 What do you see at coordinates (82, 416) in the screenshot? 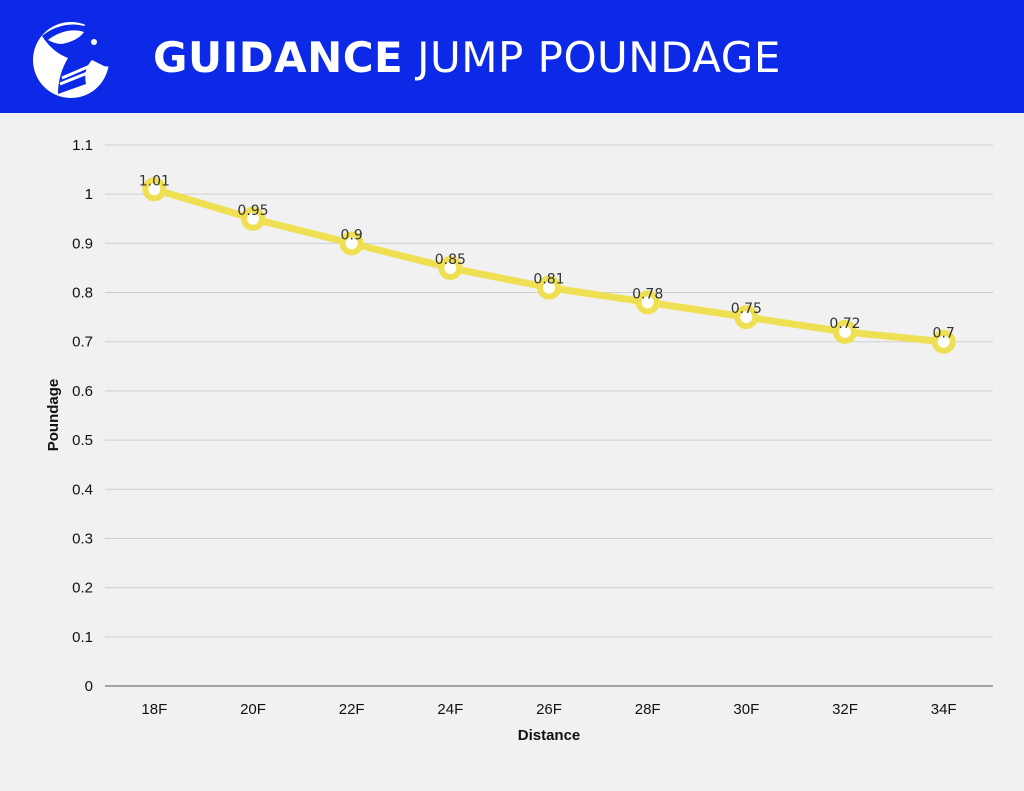
I see `y-tick-labels: 0 0.1 0.2 0.3 0.4 0.5 0.6 0.7 0.8 0.9 1 1.1` at bounding box center [82, 416].